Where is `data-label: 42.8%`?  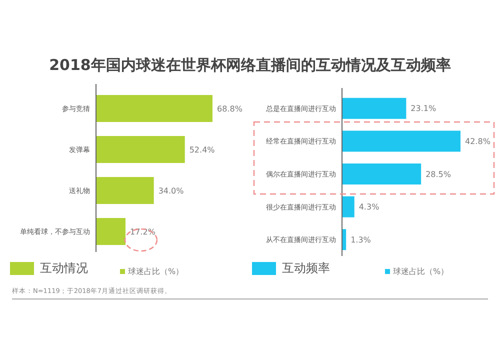 data-label: 42.8% is located at coordinates (478, 141).